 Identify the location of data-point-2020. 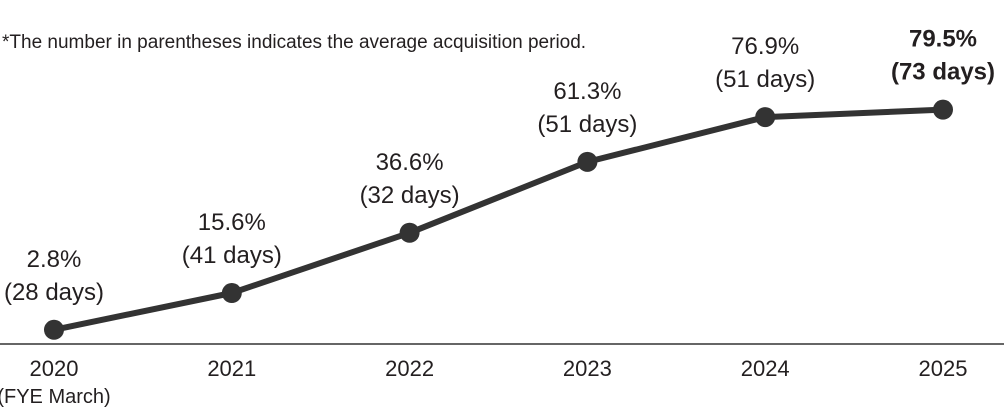
(54, 329).